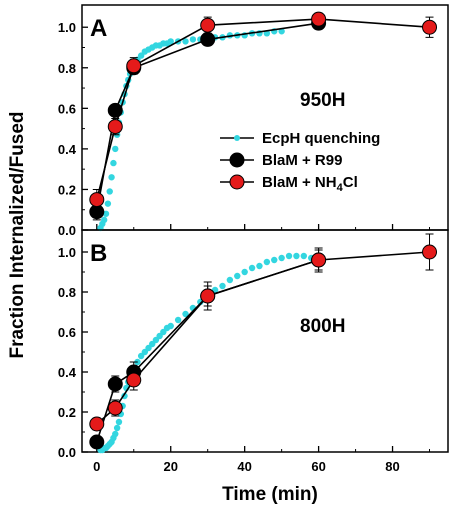 This screenshot has height=510, width=458. I want to click on legend: EcpH quenching BlaM + R99 BlaM + NH4Cl, so click(300, 162).